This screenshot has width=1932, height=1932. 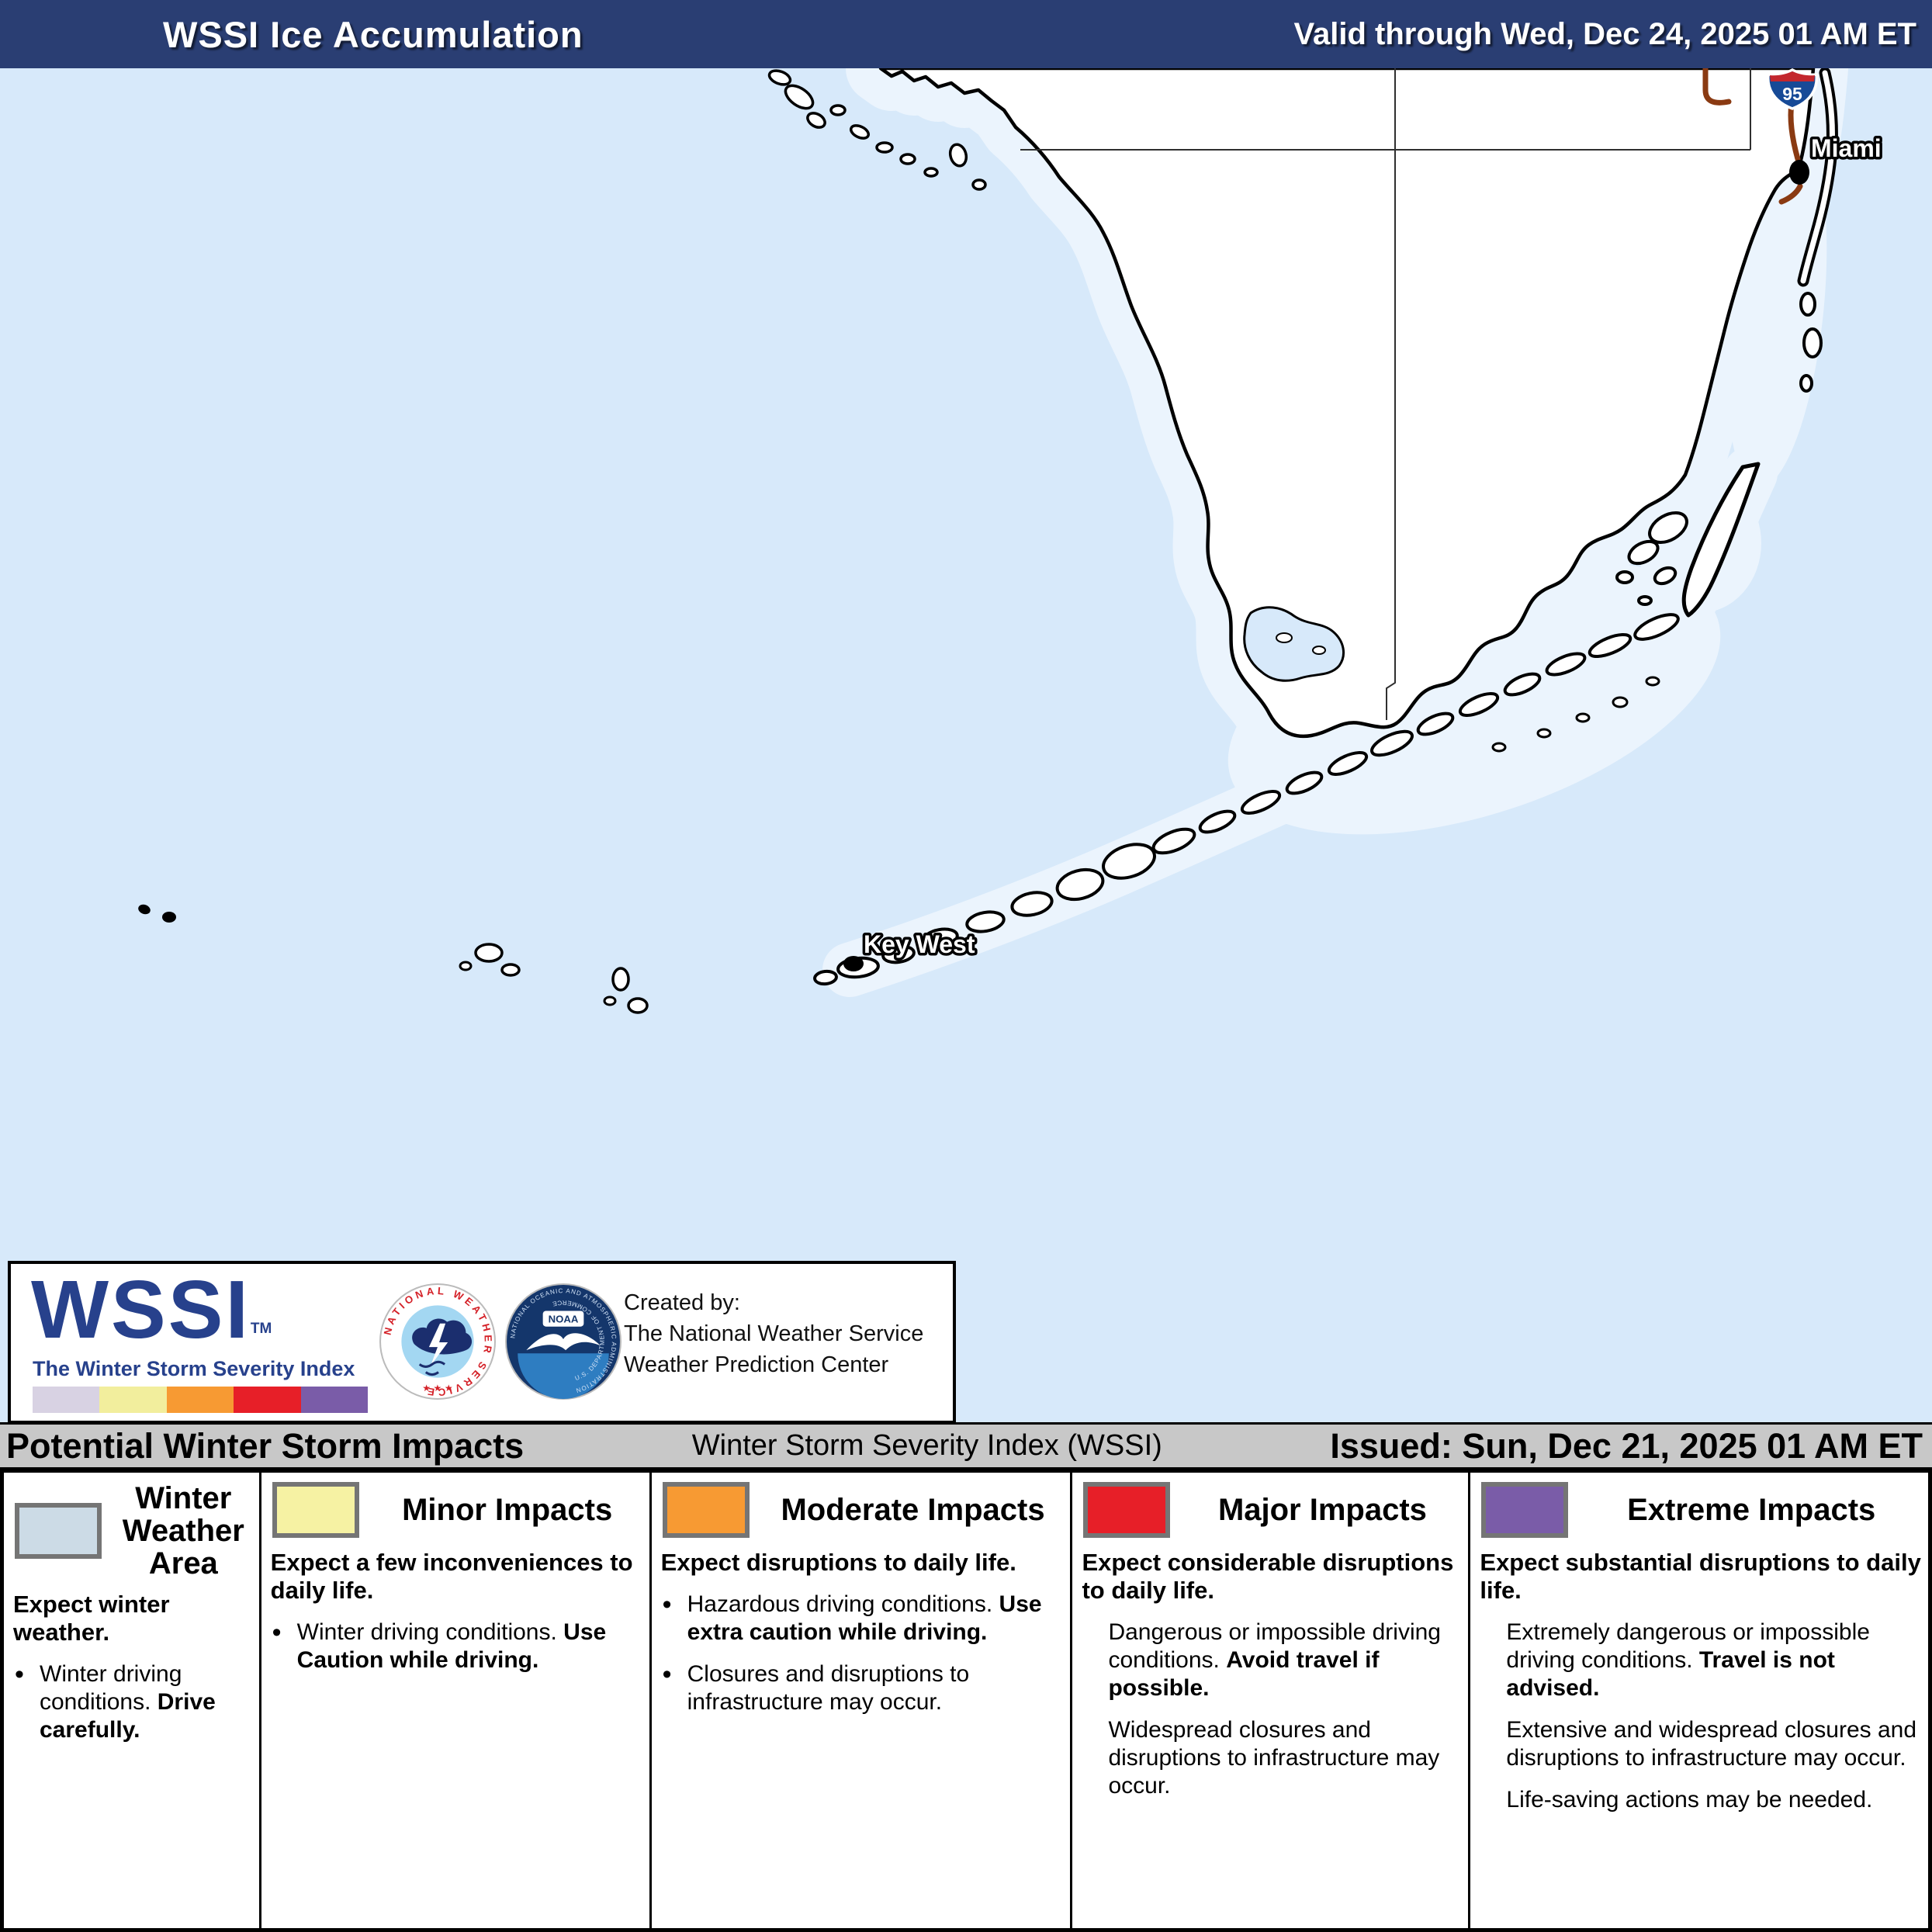 I want to click on county-lines, so click(x=1385, y=394).